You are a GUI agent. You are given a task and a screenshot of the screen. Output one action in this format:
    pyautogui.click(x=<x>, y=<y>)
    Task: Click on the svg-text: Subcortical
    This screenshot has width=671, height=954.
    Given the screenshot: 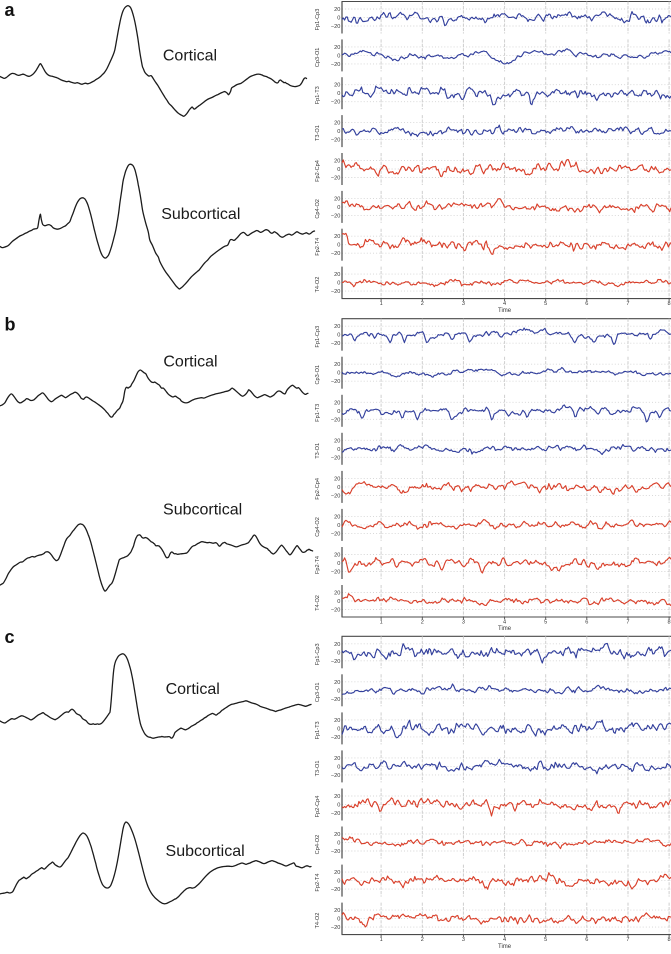 What is the action you would take?
    pyautogui.click(x=205, y=851)
    